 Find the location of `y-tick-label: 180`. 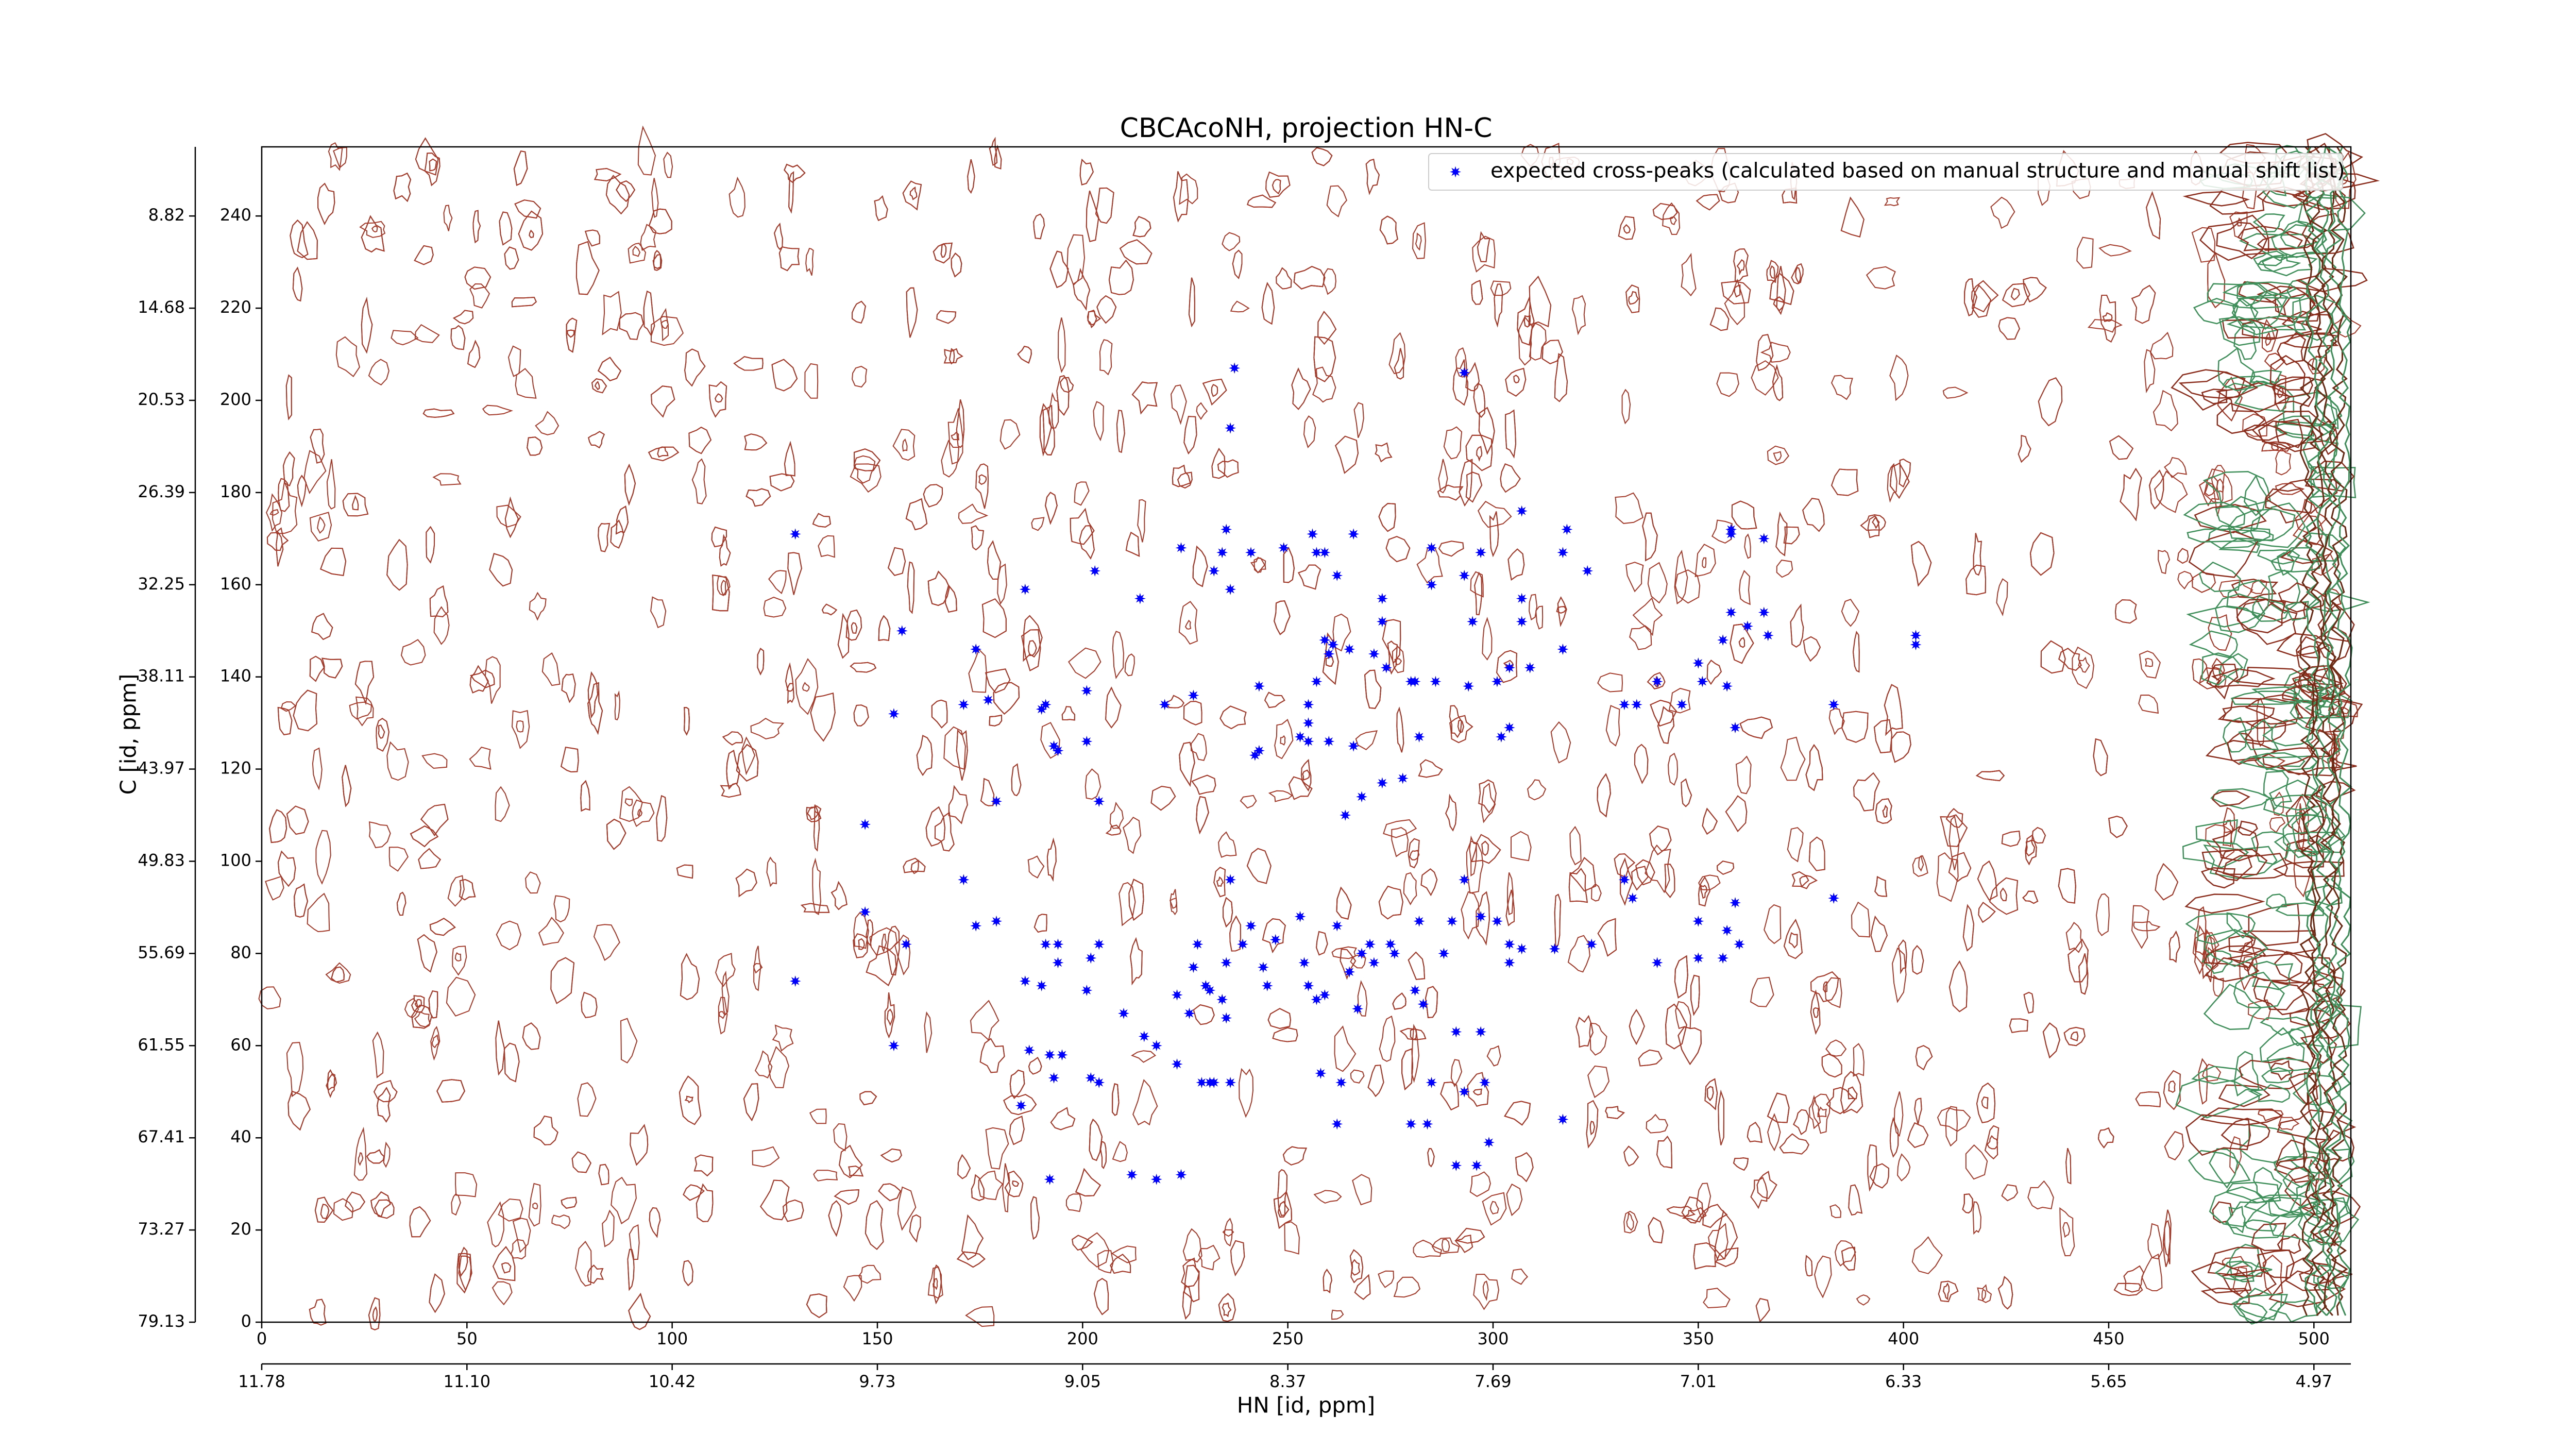

y-tick-label: 180 is located at coordinates (235, 491).